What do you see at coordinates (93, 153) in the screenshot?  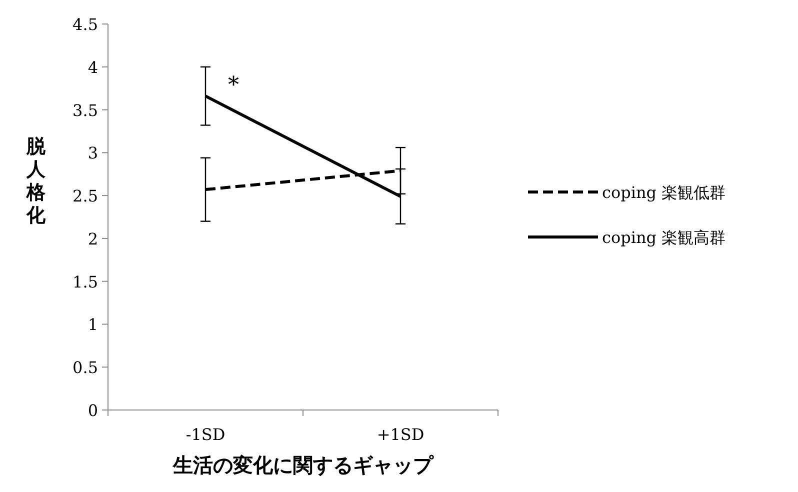 I see `ytick: 3` at bounding box center [93, 153].